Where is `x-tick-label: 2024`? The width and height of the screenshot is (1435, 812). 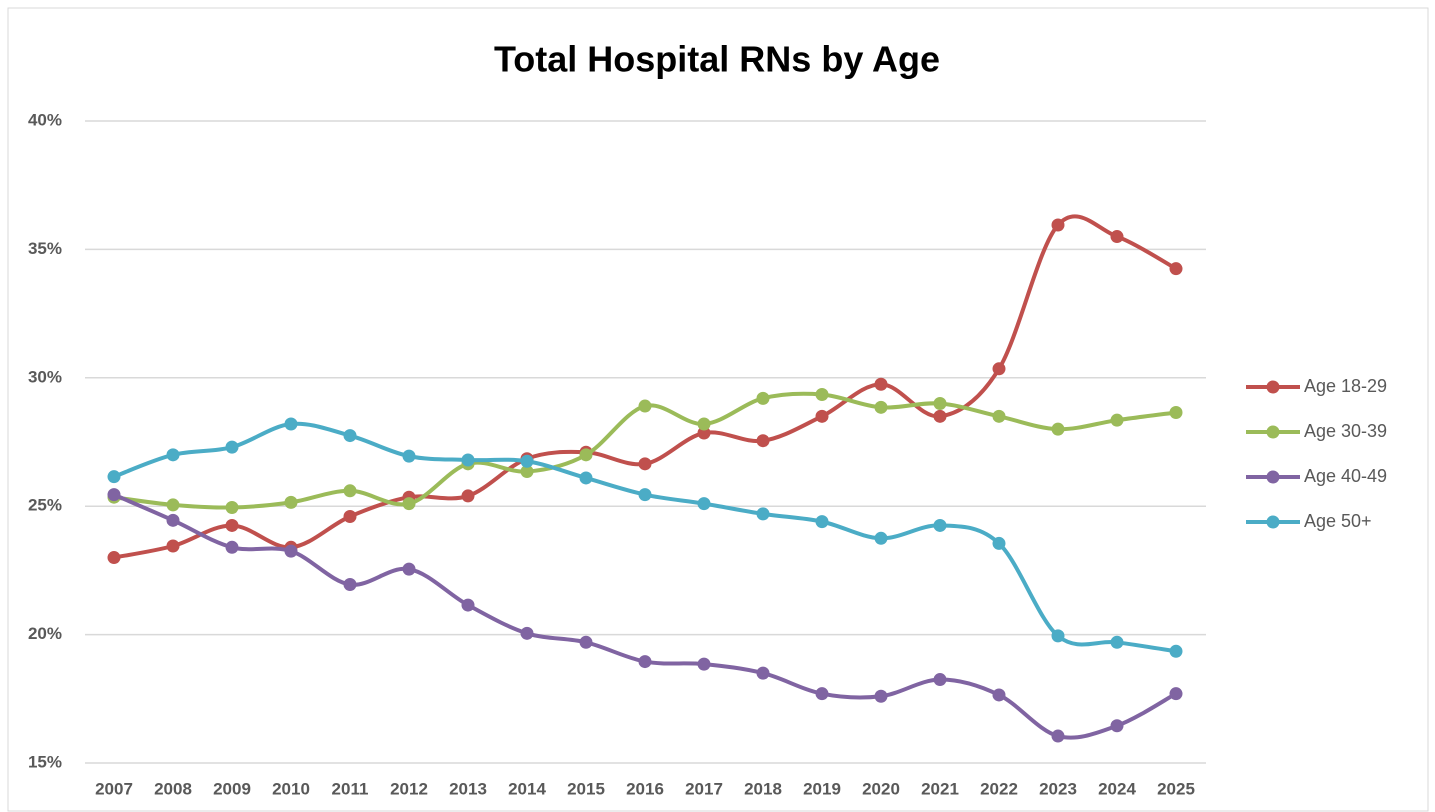 x-tick-label: 2024 is located at coordinates (1117, 788).